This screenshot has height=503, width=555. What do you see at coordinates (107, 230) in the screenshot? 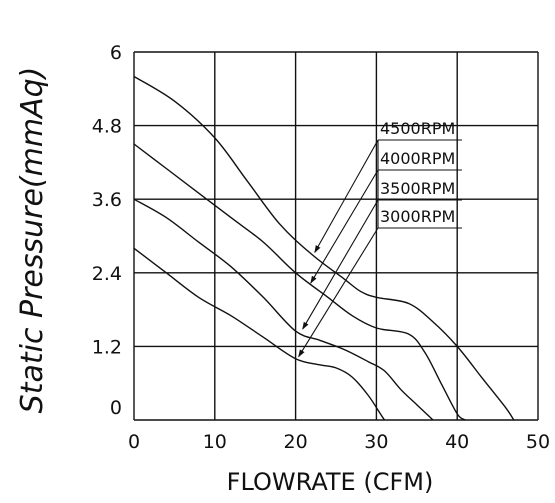
I see `y-tick-labels: 0 1.2 2.4 3.6 4.8 6` at bounding box center [107, 230].